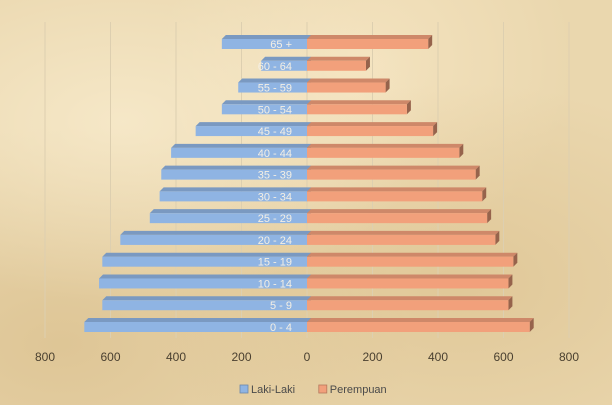  Describe the element at coordinates (281, 328) in the screenshot. I see `category-label: 0 - 4` at that location.